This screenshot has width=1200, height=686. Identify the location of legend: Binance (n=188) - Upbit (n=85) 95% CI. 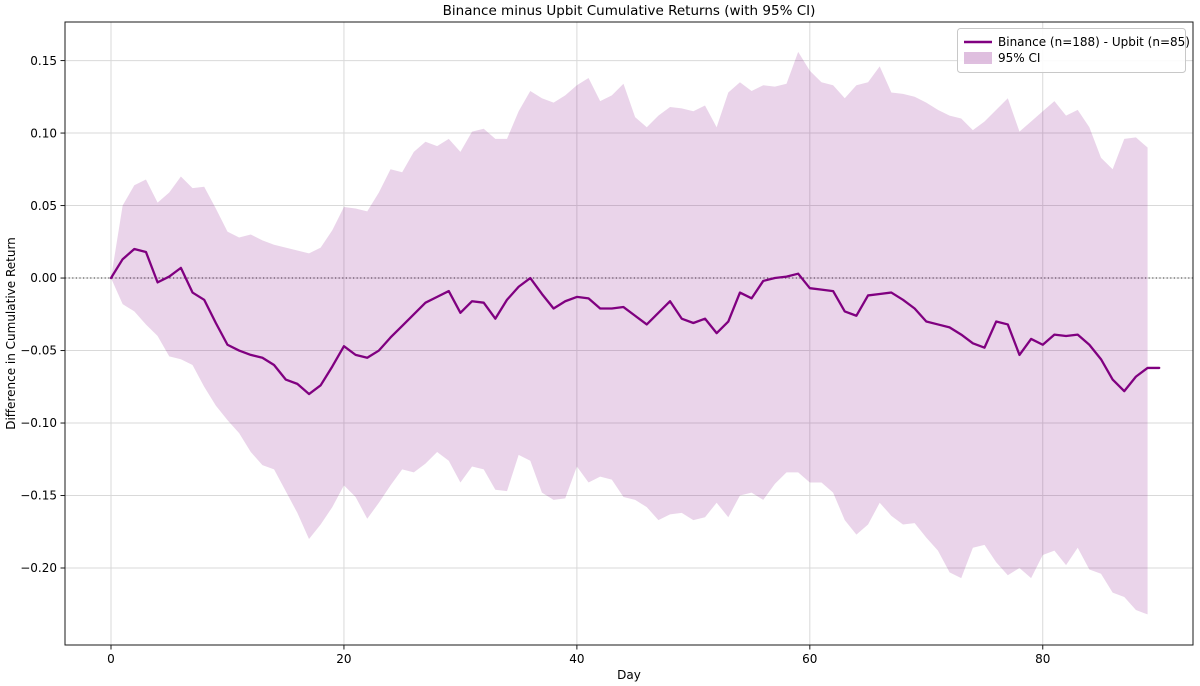
(1073, 50).